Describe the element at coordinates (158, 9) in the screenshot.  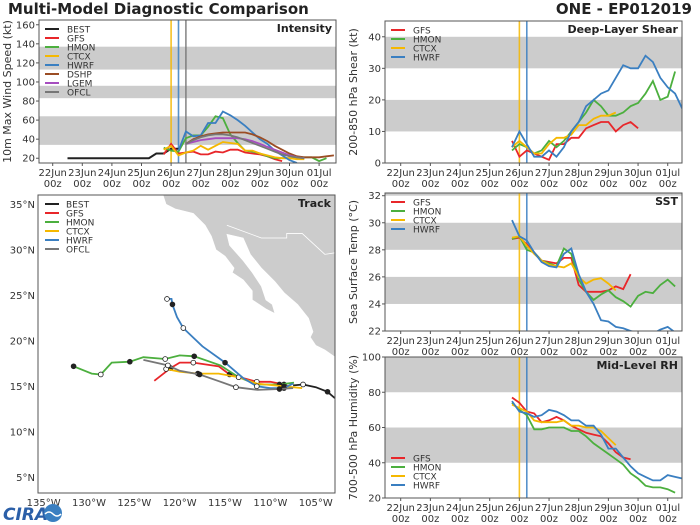
I see `figure-title: Multi-Model Diagnostic Comparison` at that location.